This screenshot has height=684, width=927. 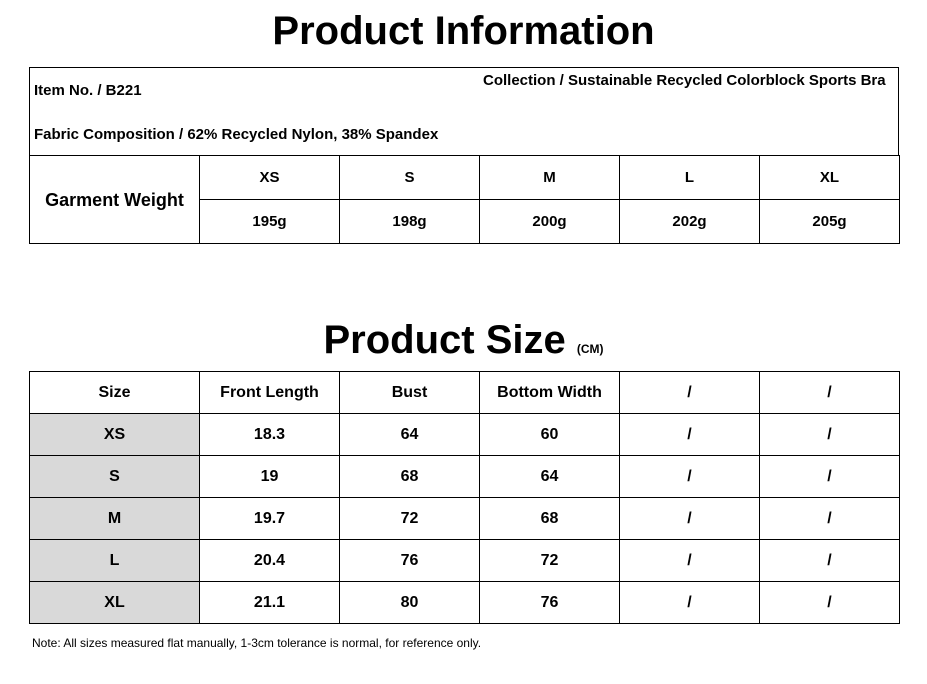 I want to click on cell: 19.7, so click(x=269, y=518).